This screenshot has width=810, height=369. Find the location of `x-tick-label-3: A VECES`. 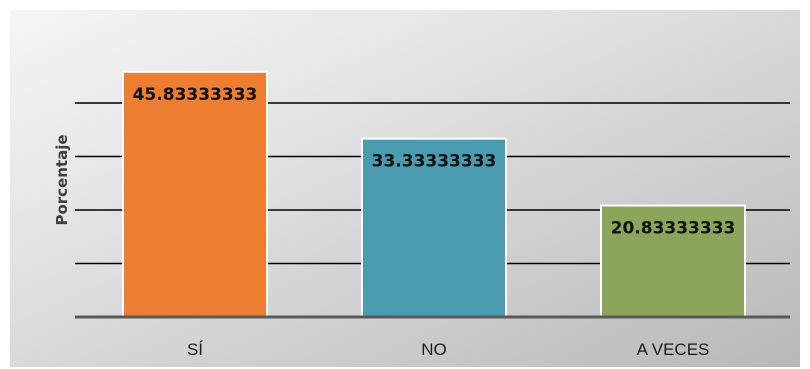

x-tick-label-3: A VECES is located at coordinates (673, 349).